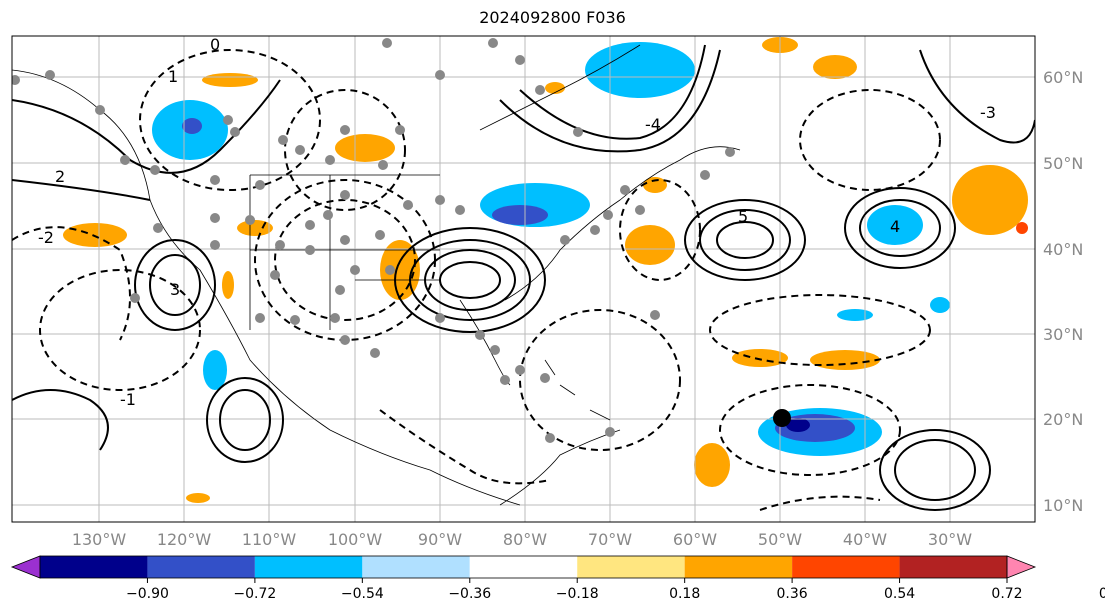 The image size is (1105, 615). I want to click on colorbar-extend-high, so click(1021, 567).